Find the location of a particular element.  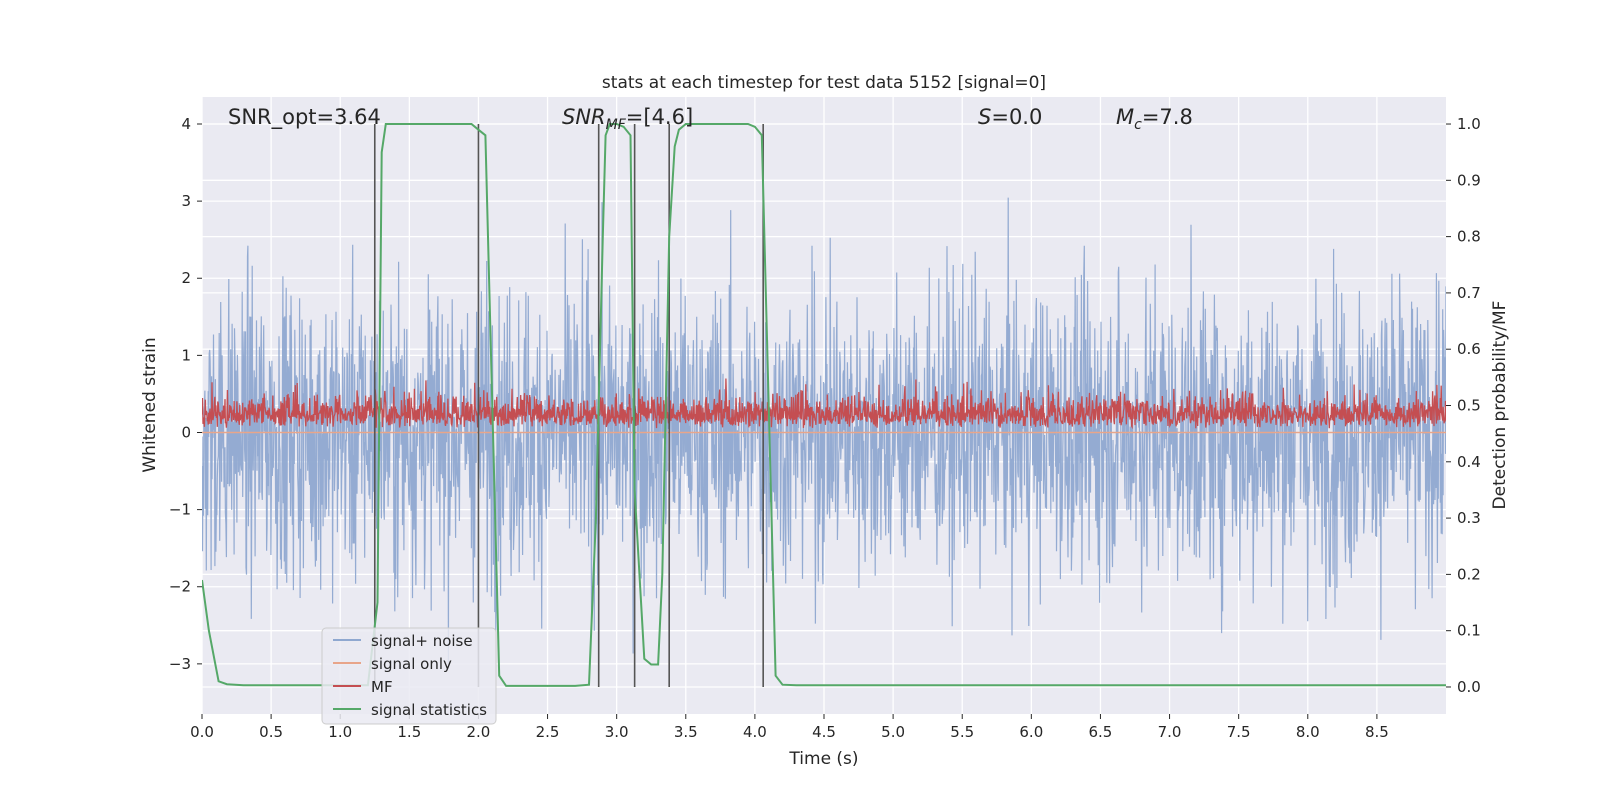

legend-label-signal-noise: signal+ noise is located at coordinates (422, 641).